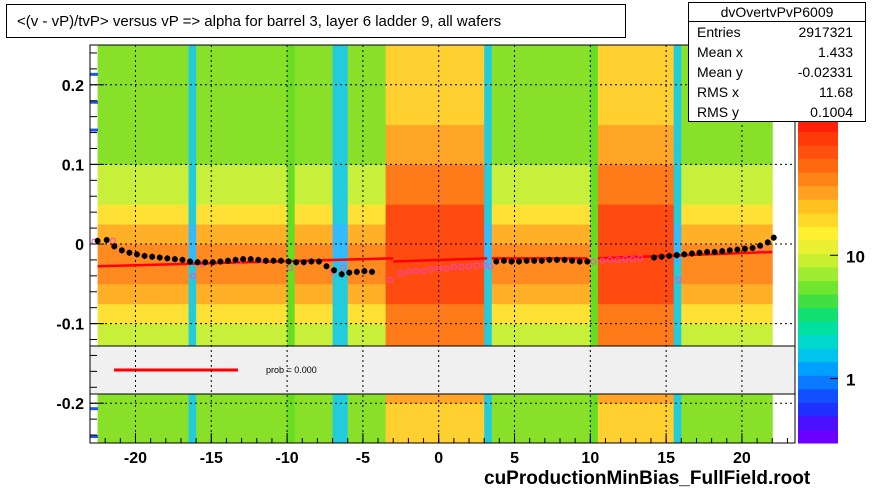  What do you see at coordinates (514, 458) in the screenshot?
I see `x-tick-label: 5` at bounding box center [514, 458].